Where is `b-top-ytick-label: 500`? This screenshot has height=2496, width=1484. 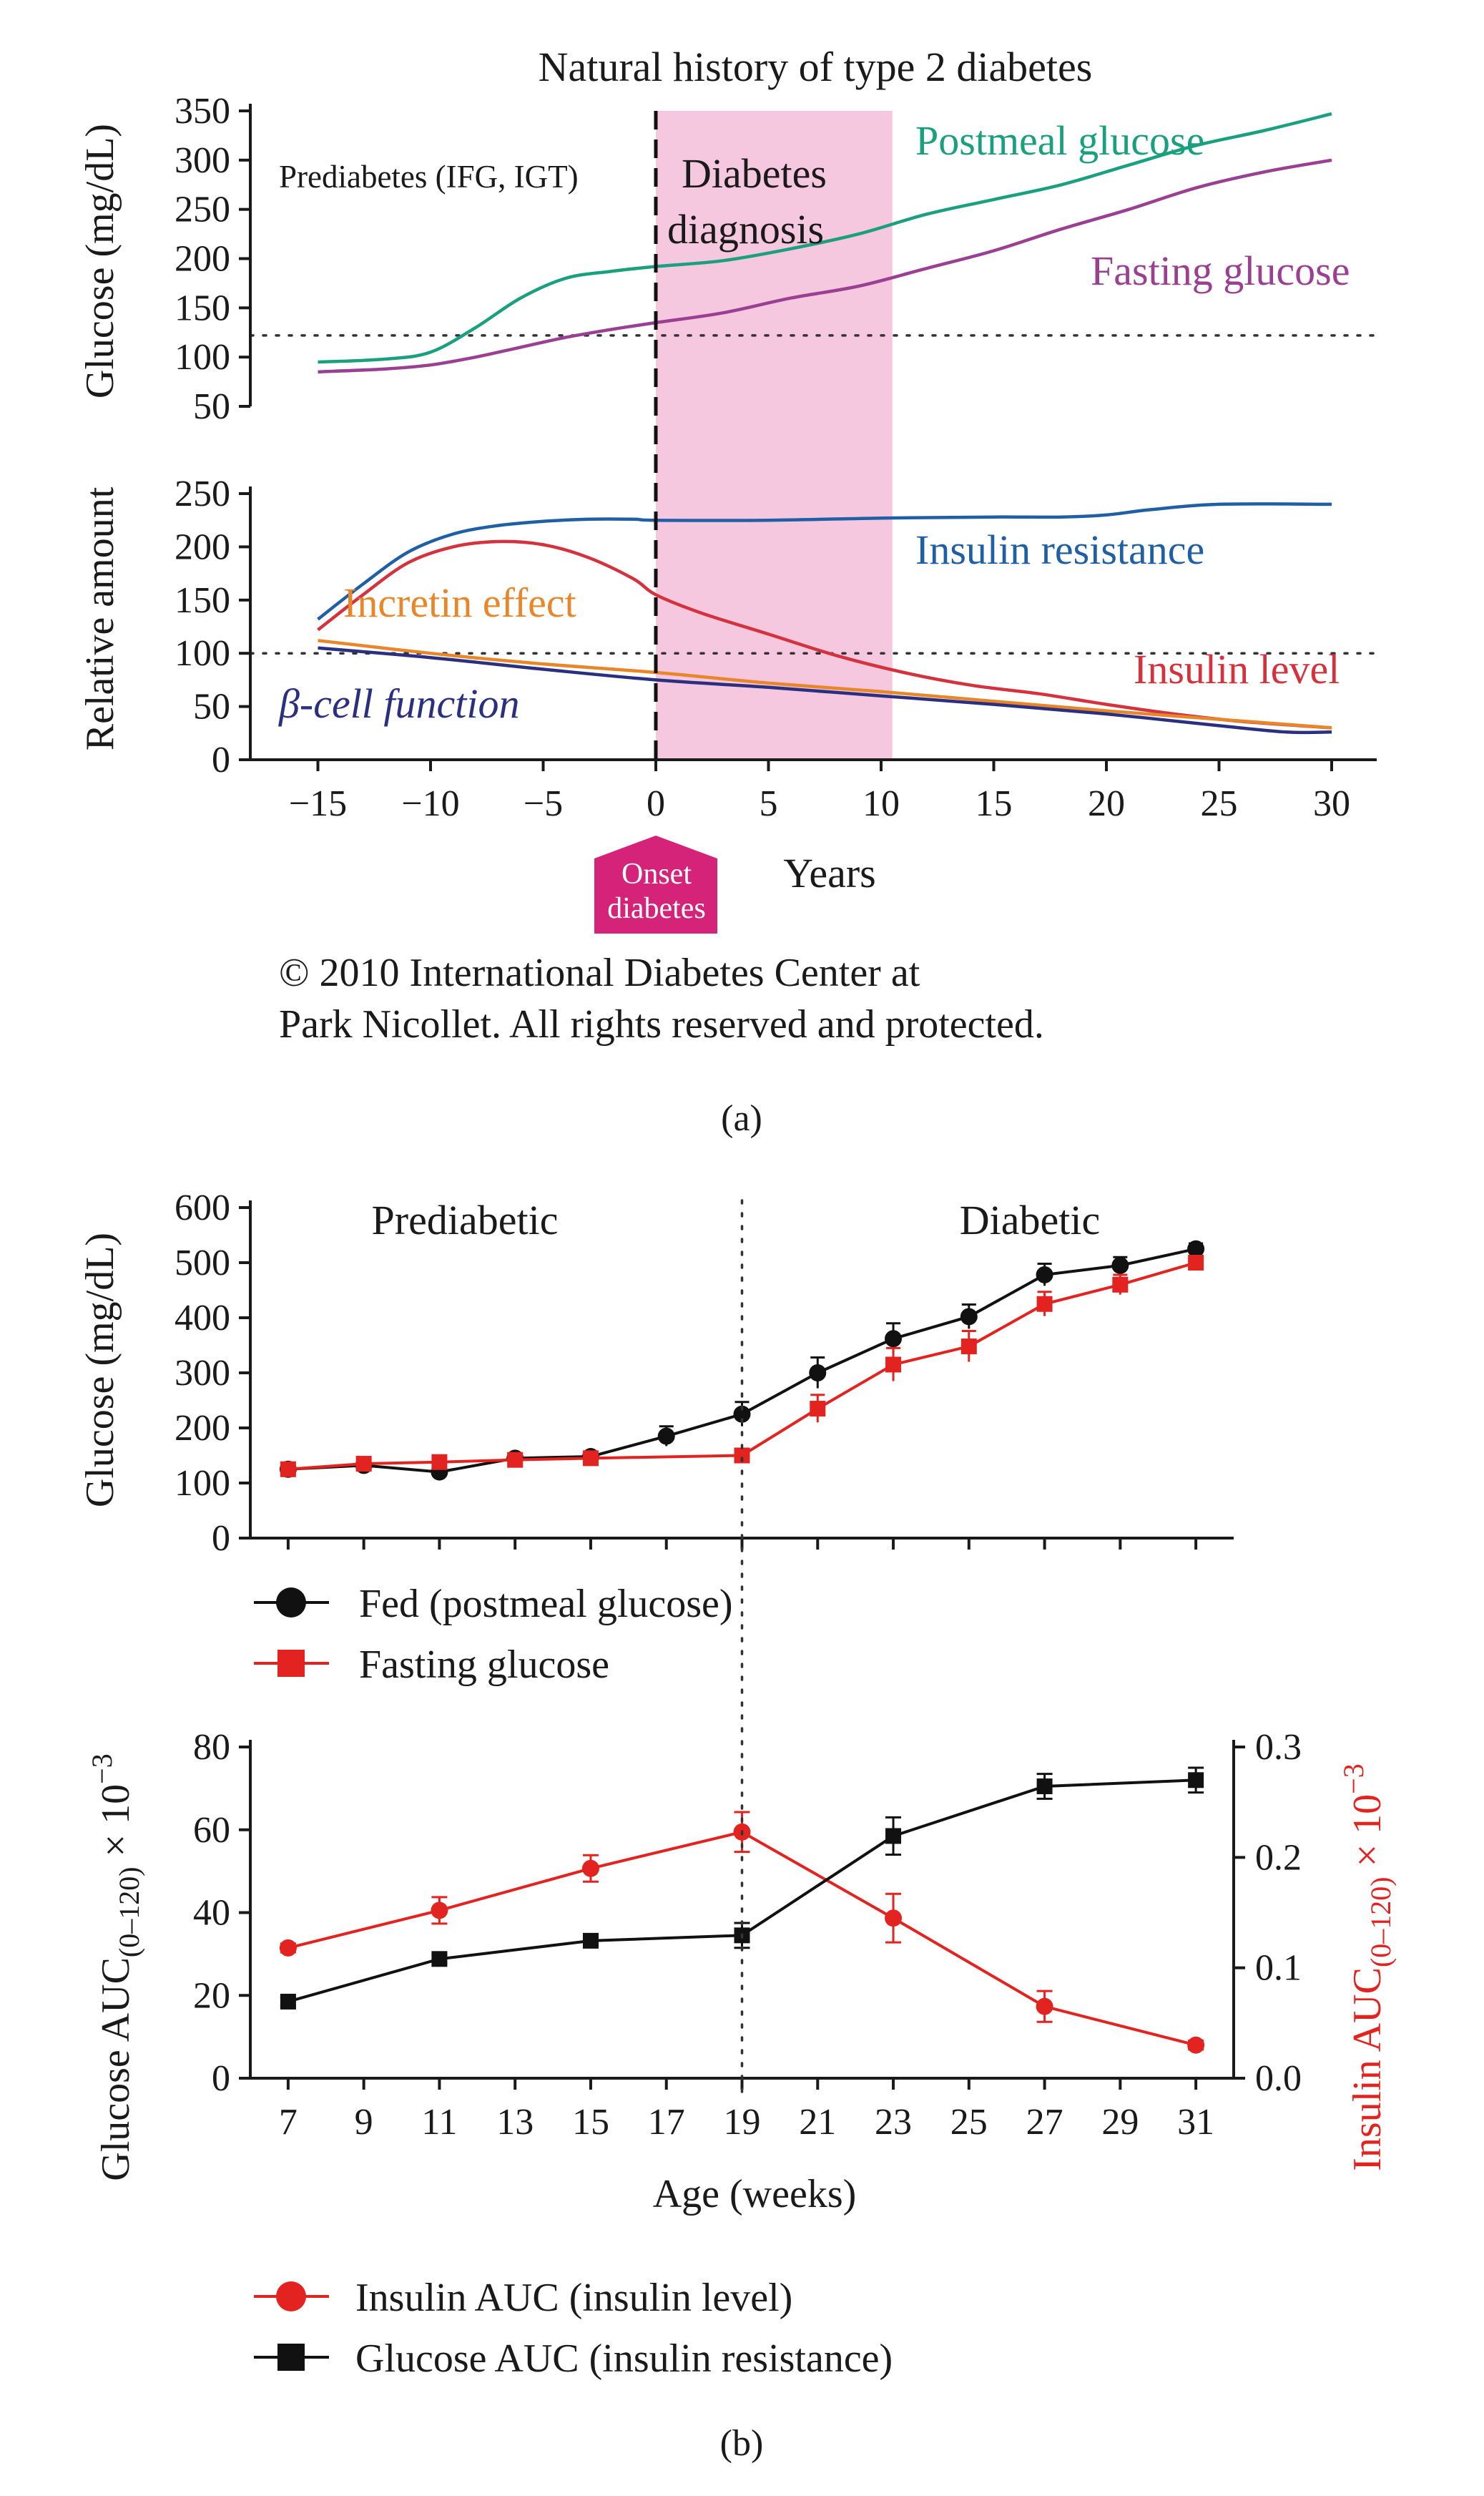
b-top-ytick-label: 500 is located at coordinates (202, 1263).